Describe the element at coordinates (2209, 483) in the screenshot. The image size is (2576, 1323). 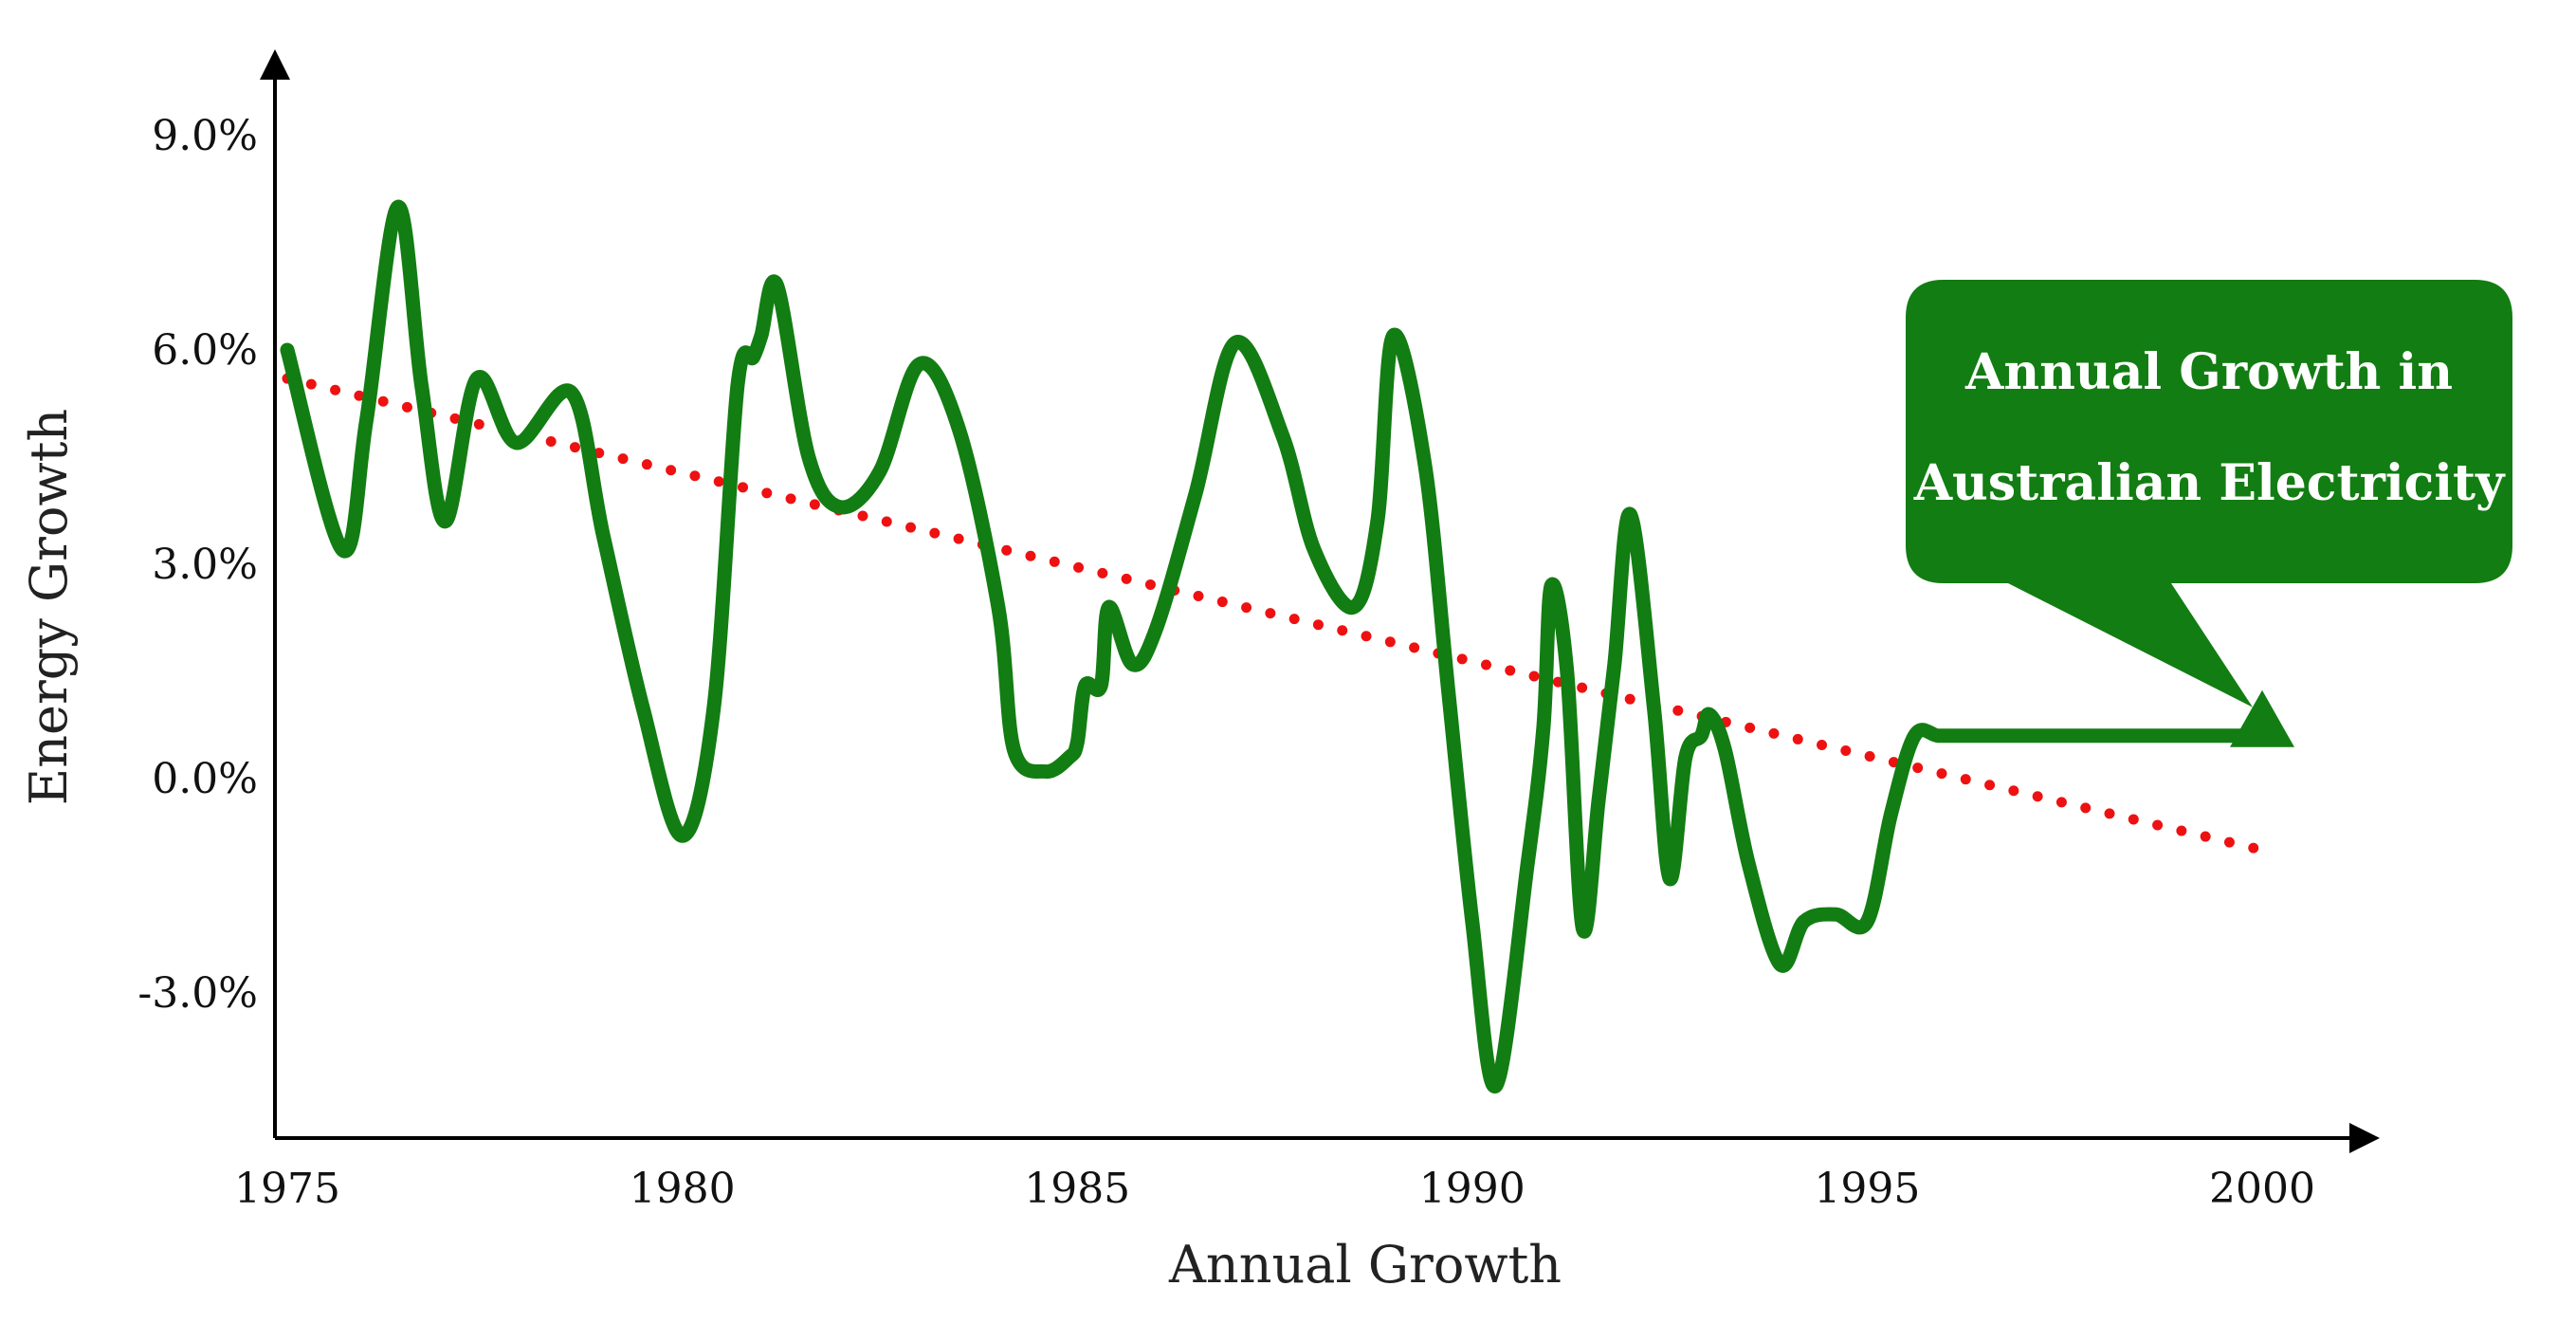
I see `callout-text-line-2: Australian Electricity` at that location.